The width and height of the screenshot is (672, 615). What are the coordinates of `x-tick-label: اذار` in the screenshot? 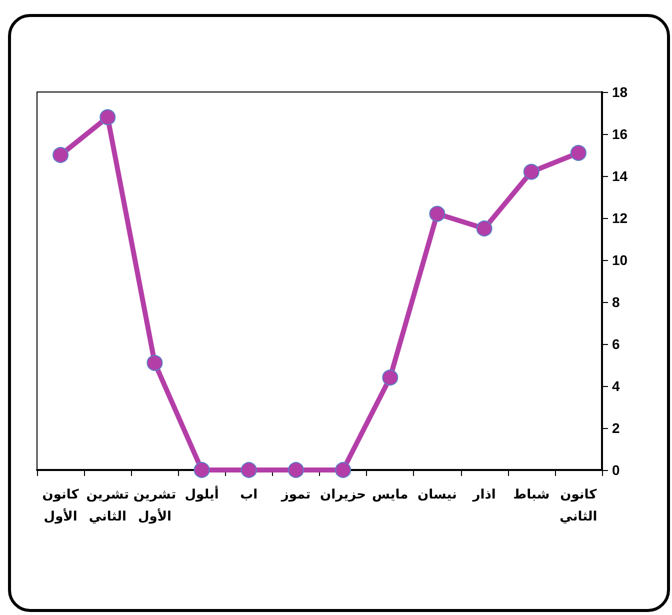 It's located at (484, 495).